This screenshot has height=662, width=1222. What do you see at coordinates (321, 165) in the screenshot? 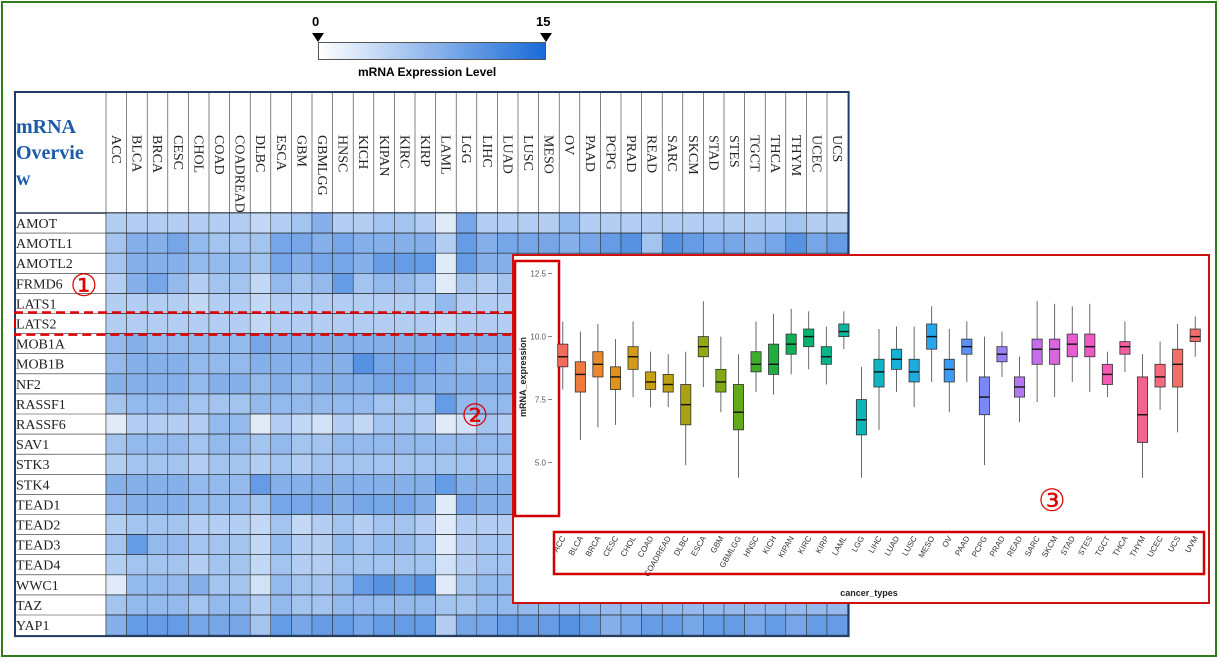
I see `column-header: GBMLGG` at bounding box center [321, 165].